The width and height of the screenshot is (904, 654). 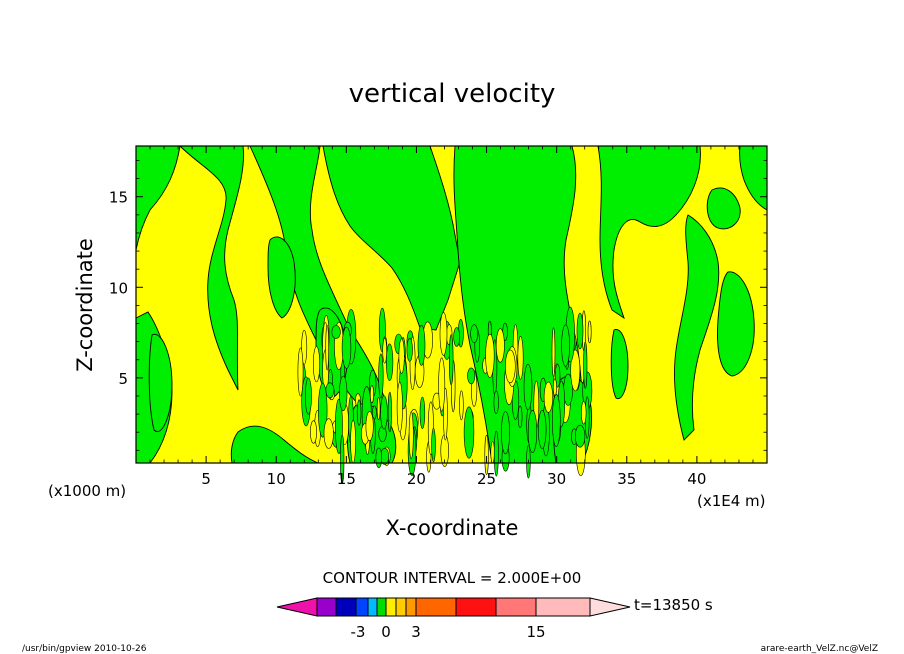 I want to click on x-tick-label: 30, so click(x=556, y=479).